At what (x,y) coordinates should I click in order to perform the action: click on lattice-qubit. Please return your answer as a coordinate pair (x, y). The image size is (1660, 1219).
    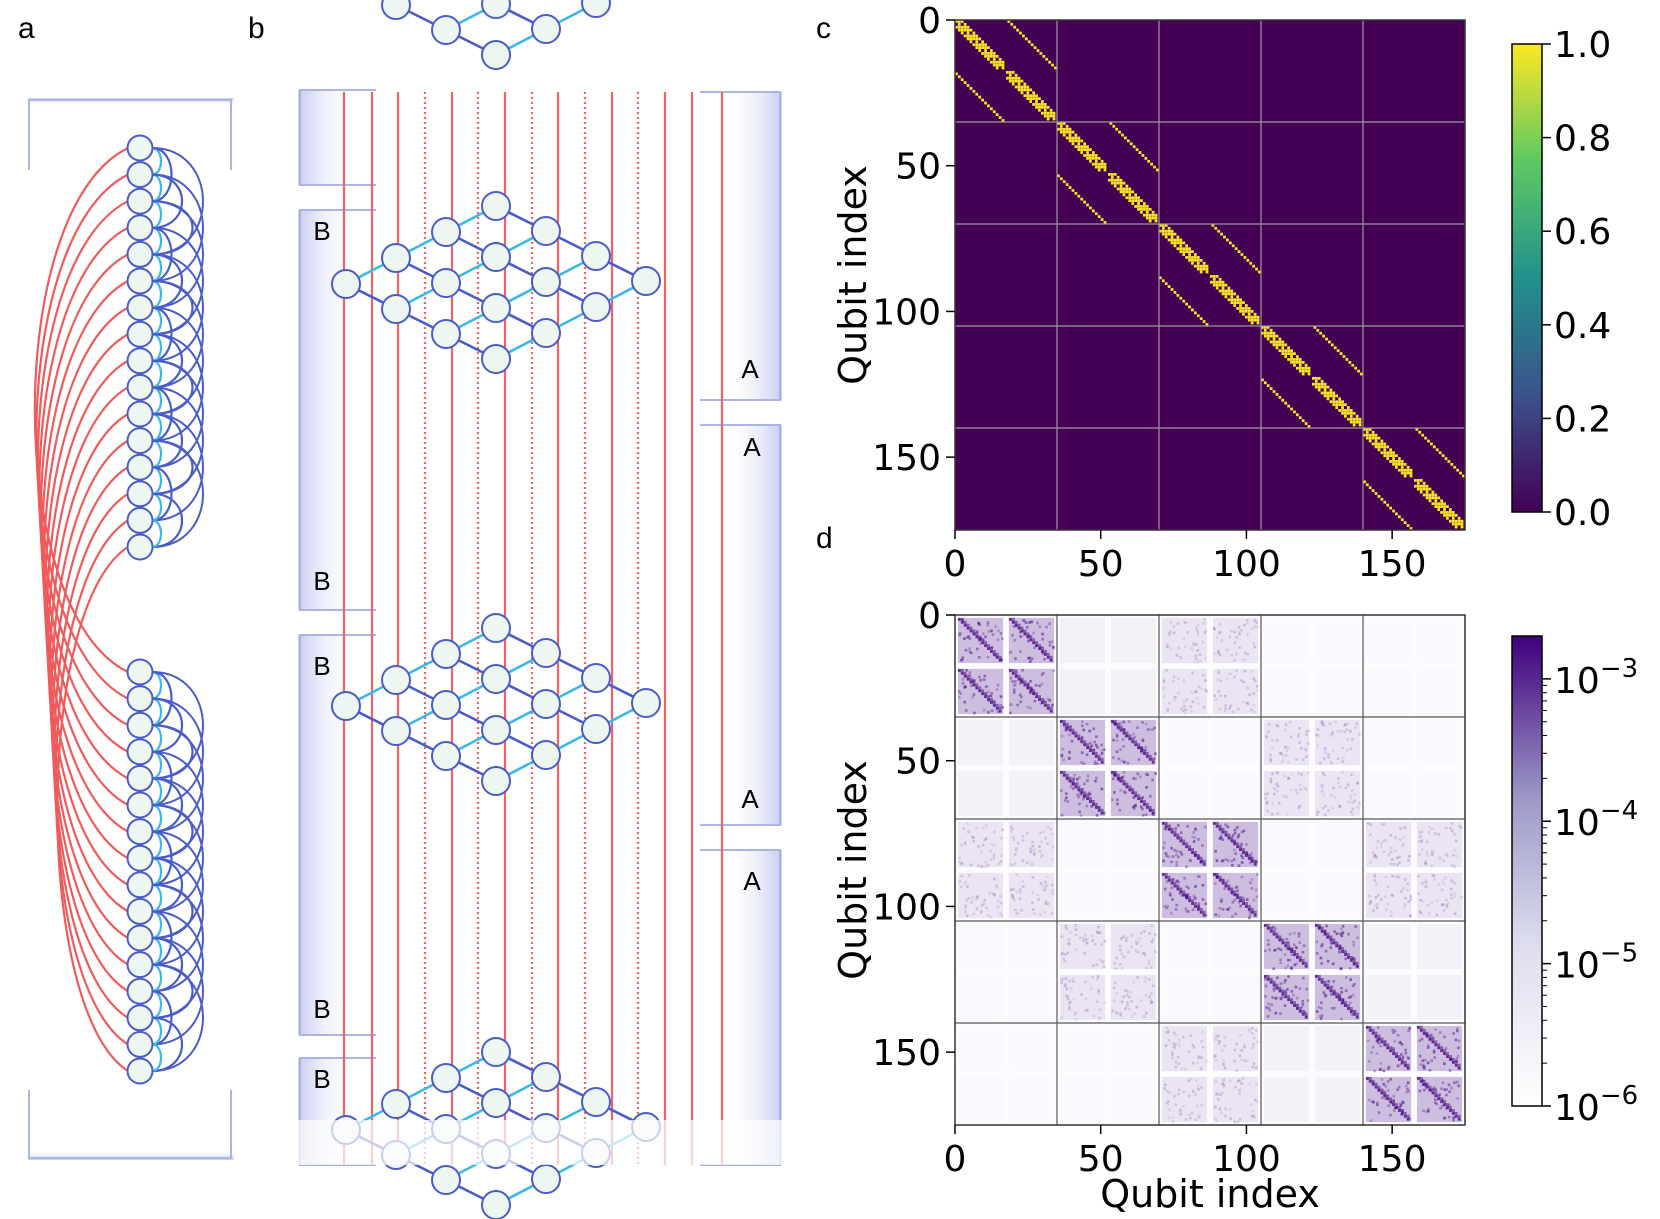
    Looking at the image, I should click on (546, 1077).